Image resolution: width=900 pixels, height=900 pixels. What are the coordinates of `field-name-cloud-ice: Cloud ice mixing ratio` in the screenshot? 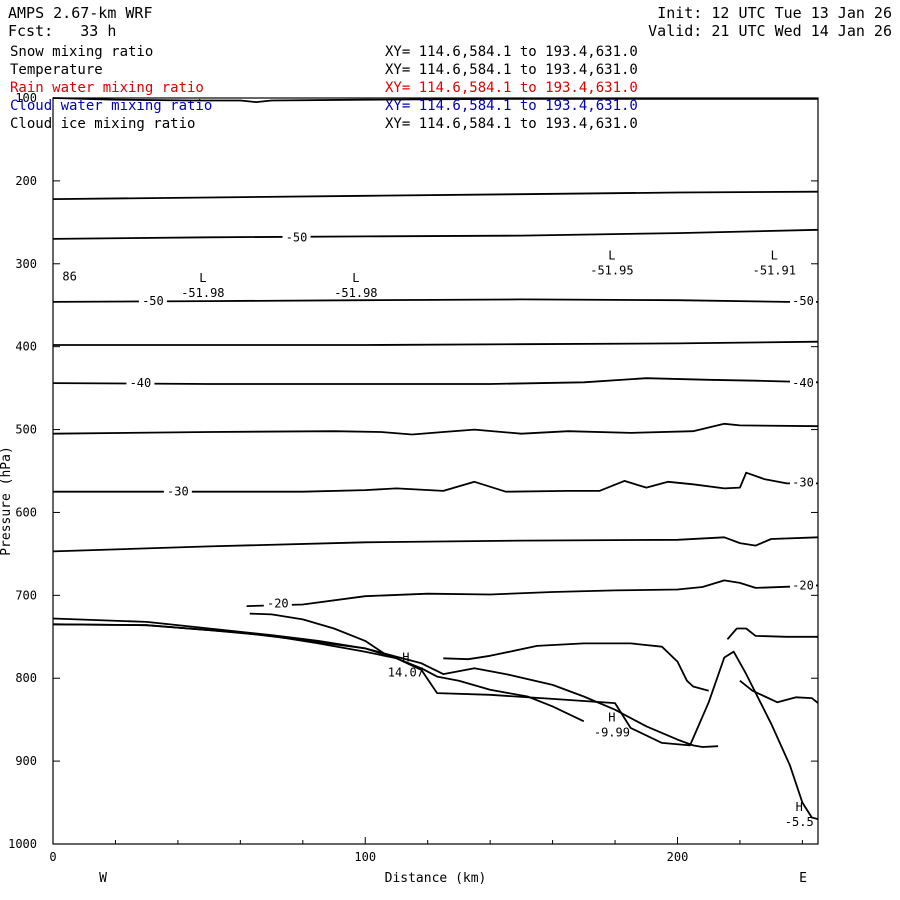 It's located at (103, 124).